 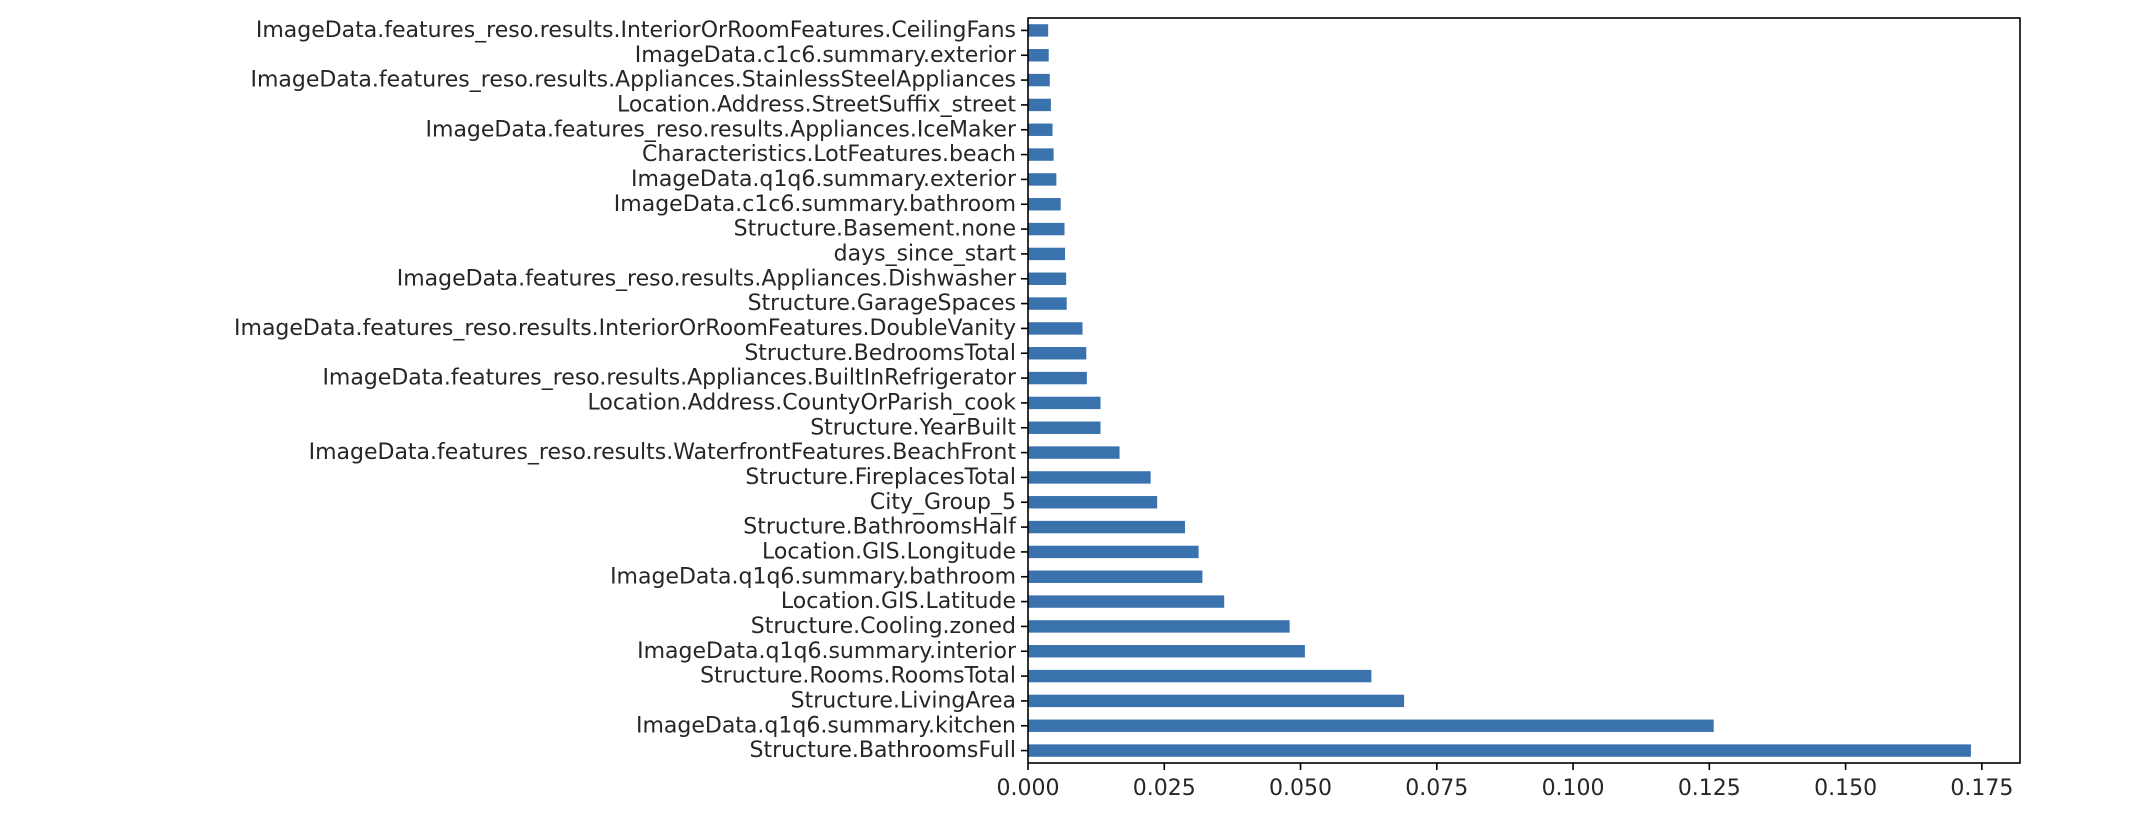 What do you see at coordinates (802, 402) in the screenshot?
I see `category-label: Location.Address.CountyOrParish_cook` at bounding box center [802, 402].